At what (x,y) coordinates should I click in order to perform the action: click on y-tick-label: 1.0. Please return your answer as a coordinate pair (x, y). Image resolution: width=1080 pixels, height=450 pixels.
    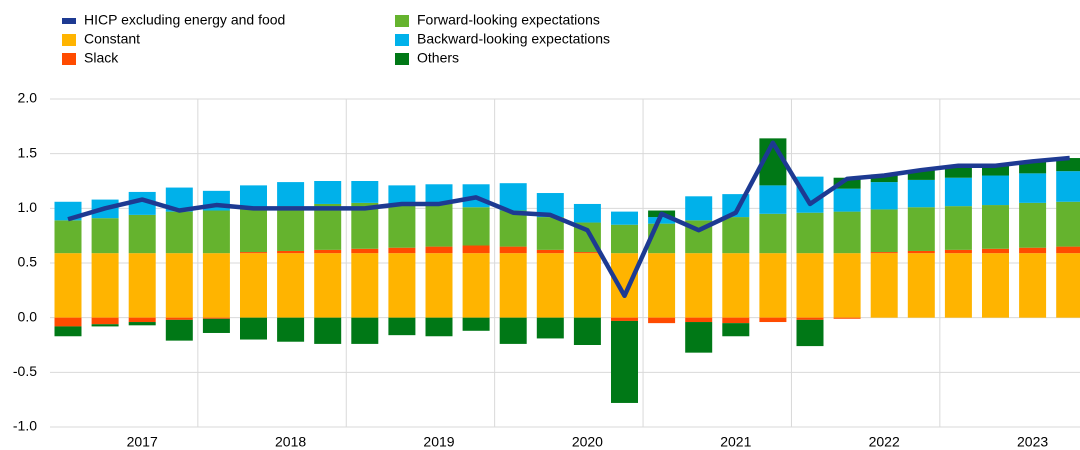
    Looking at the image, I should click on (28, 207).